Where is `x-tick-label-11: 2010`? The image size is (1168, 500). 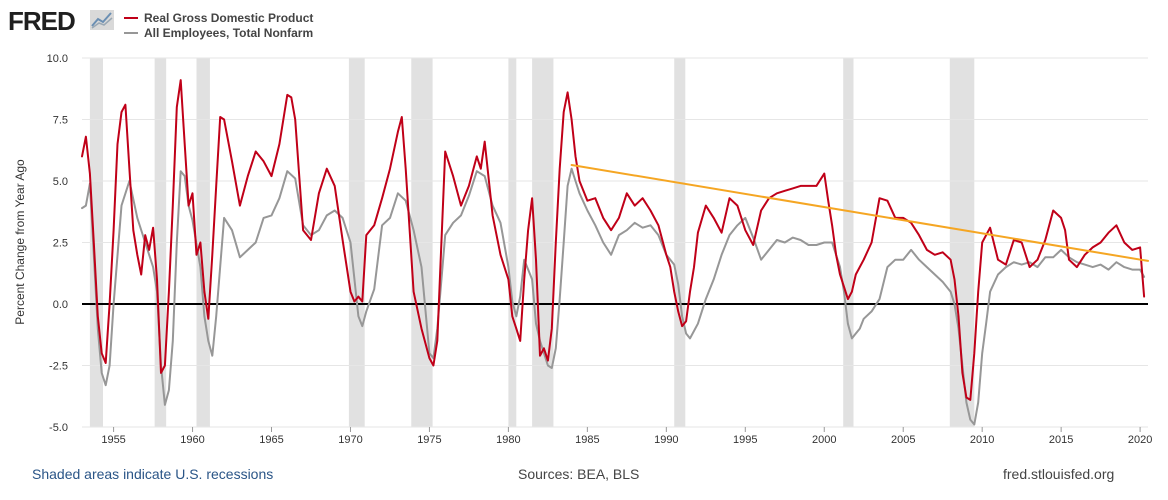
x-tick-label-11: 2010 is located at coordinates (982, 440).